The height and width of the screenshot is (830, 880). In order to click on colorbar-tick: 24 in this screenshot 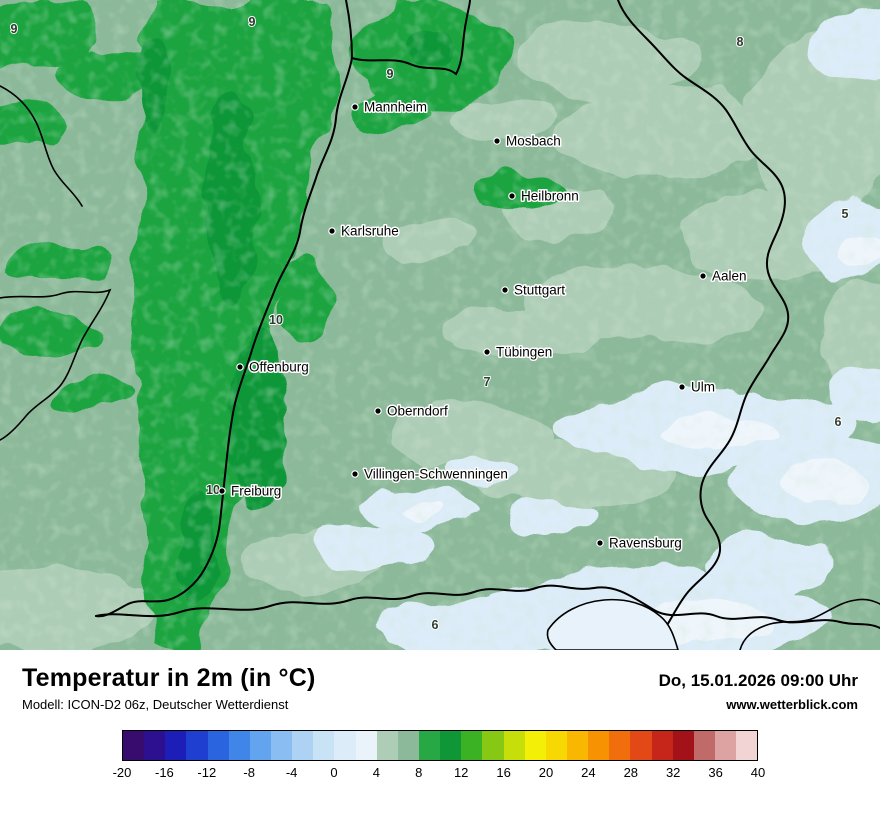, I will do `click(588, 772)`.